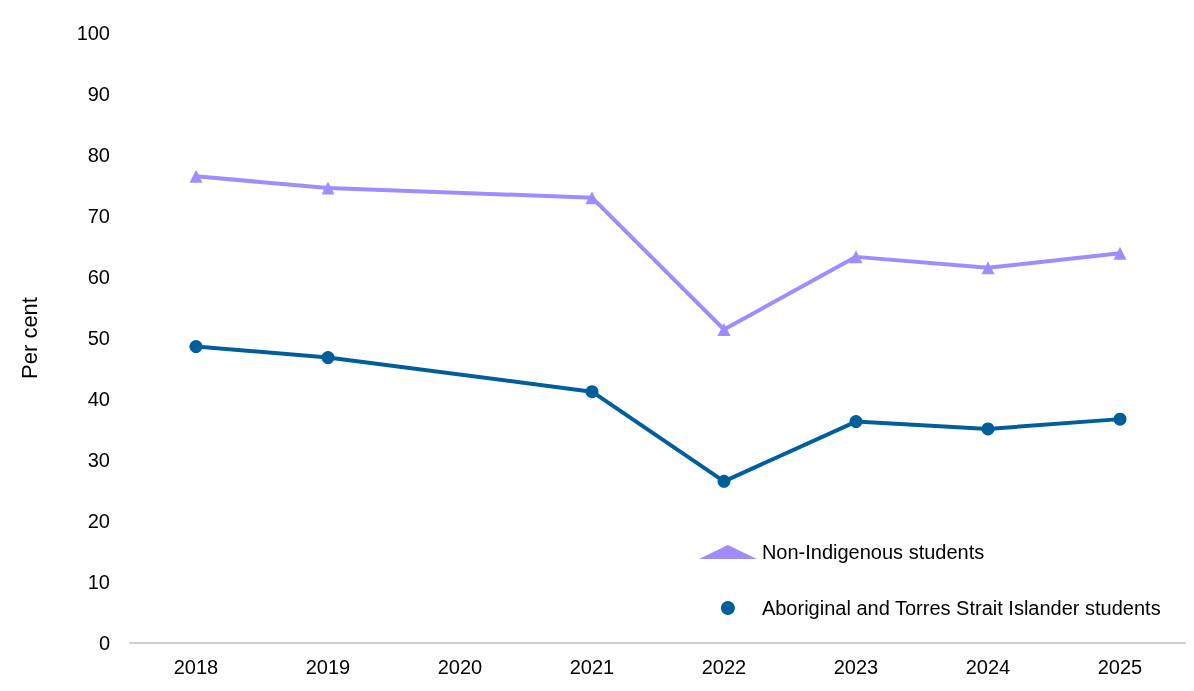 The image size is (1194, 691). What do you see at coordinates (961, 608) in the screenshot?
I see `legend-label: Aboriginal and Torres Strait Islander students` at bounding box center [961, 608].